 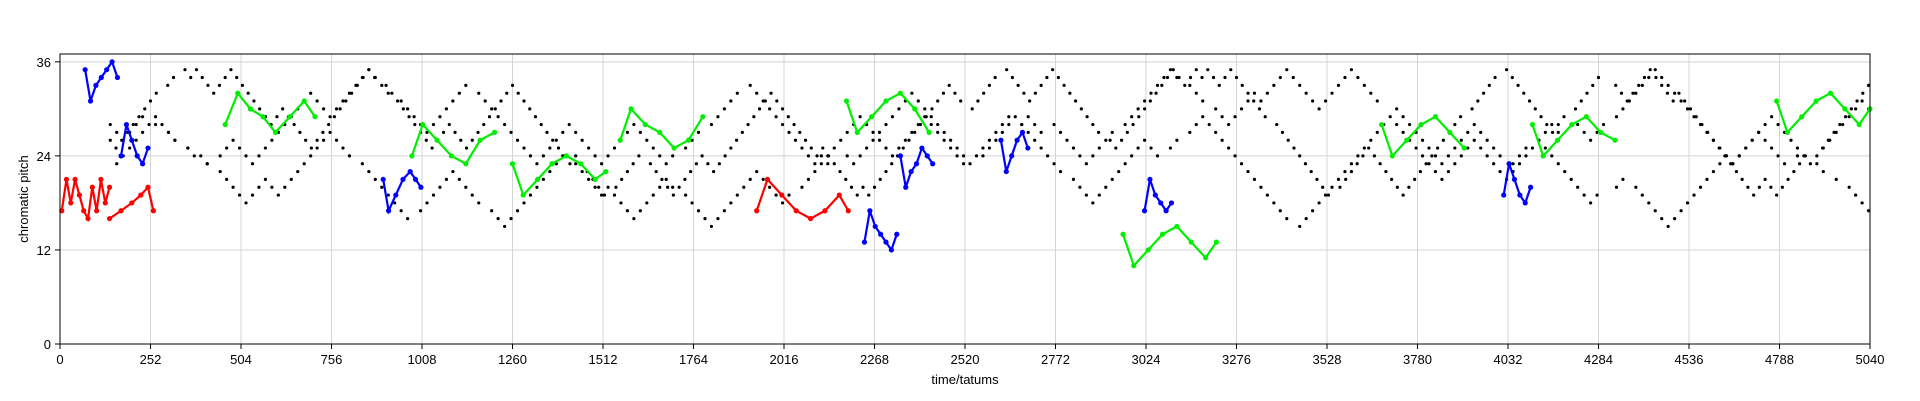 What do you see at coordinates (965, 359) in the screenshot?
I see `x-tick-label: 2520` at bounding box center [965, 359].